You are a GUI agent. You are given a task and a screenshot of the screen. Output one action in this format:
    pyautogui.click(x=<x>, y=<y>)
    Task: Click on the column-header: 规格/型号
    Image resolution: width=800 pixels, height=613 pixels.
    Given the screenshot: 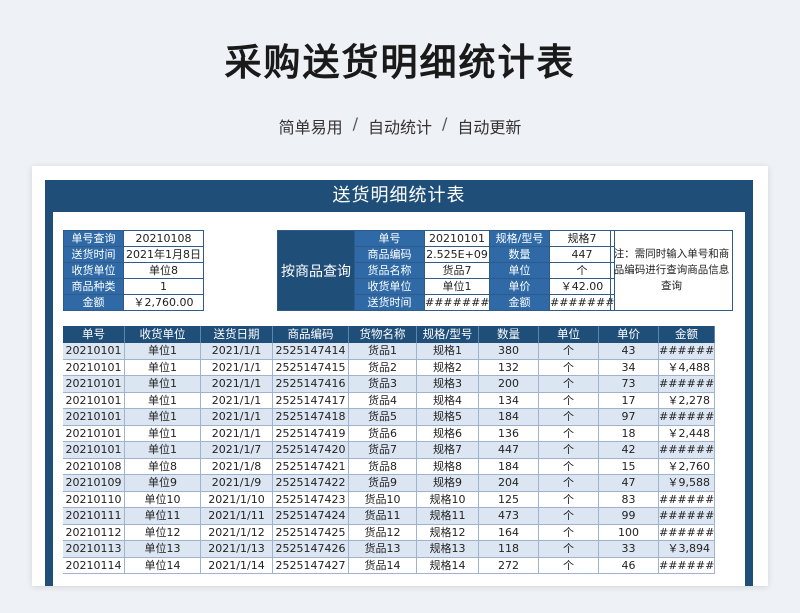 What is the action you would take?
    pyautogui.click(x=448, y=334)
    